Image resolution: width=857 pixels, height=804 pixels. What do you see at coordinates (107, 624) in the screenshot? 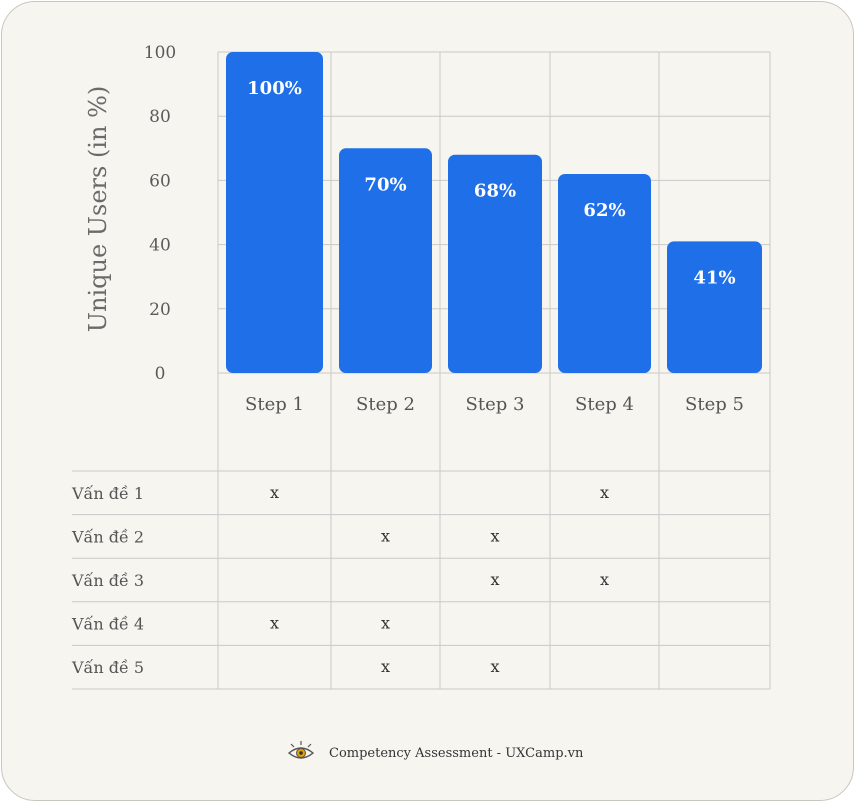
I see `table-row-label: Vấn đề 4` at bounding box center [107, 624].